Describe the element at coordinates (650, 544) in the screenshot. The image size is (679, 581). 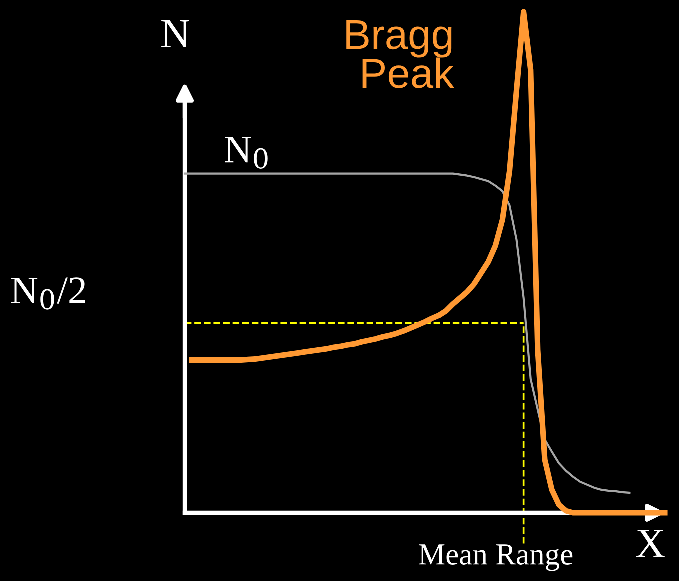
I see `x-axis-title: X` at that location.